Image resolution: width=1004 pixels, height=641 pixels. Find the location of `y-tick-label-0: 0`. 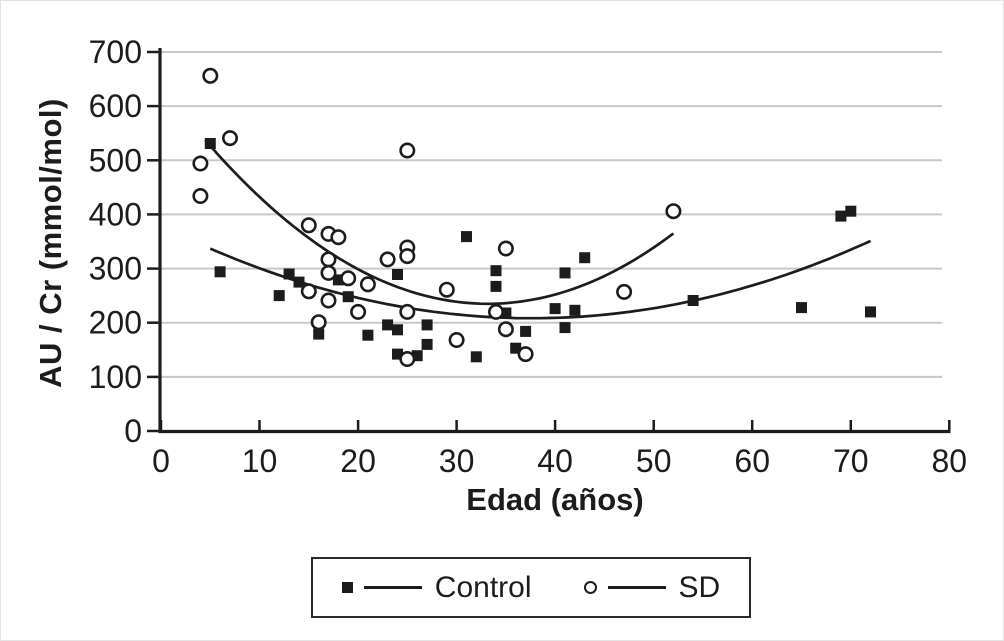

y-tick-label-0: 0 is located at coordinates (133, 431).